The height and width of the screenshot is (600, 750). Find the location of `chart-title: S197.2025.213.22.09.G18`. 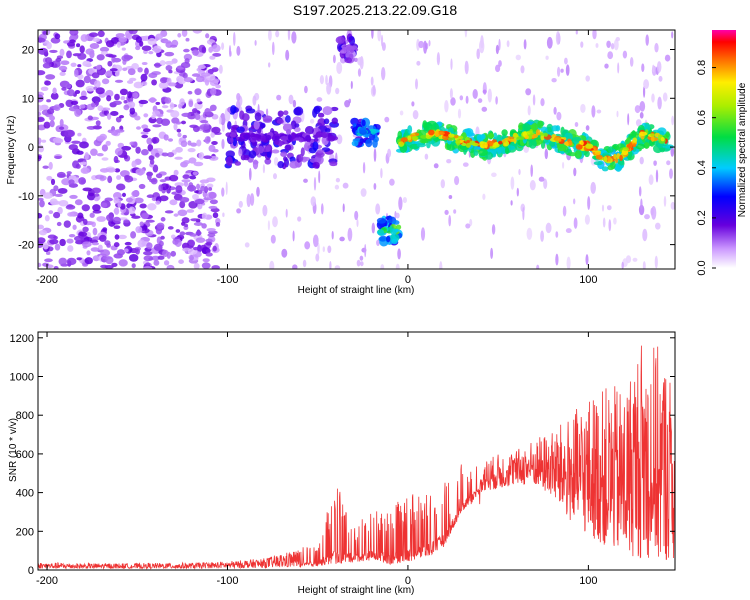

chart-title: S197.2025.213.22.09.G18 is located at coordinates (375, 10).